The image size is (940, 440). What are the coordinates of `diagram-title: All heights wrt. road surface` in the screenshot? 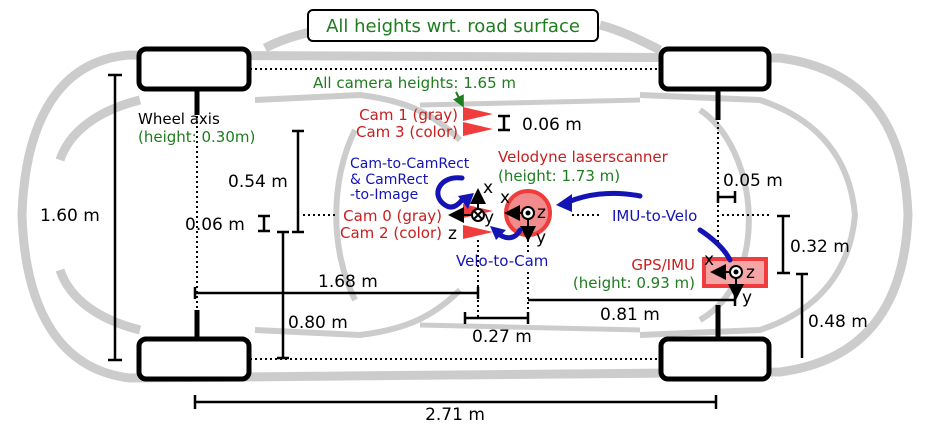 It's located at (453, 26).